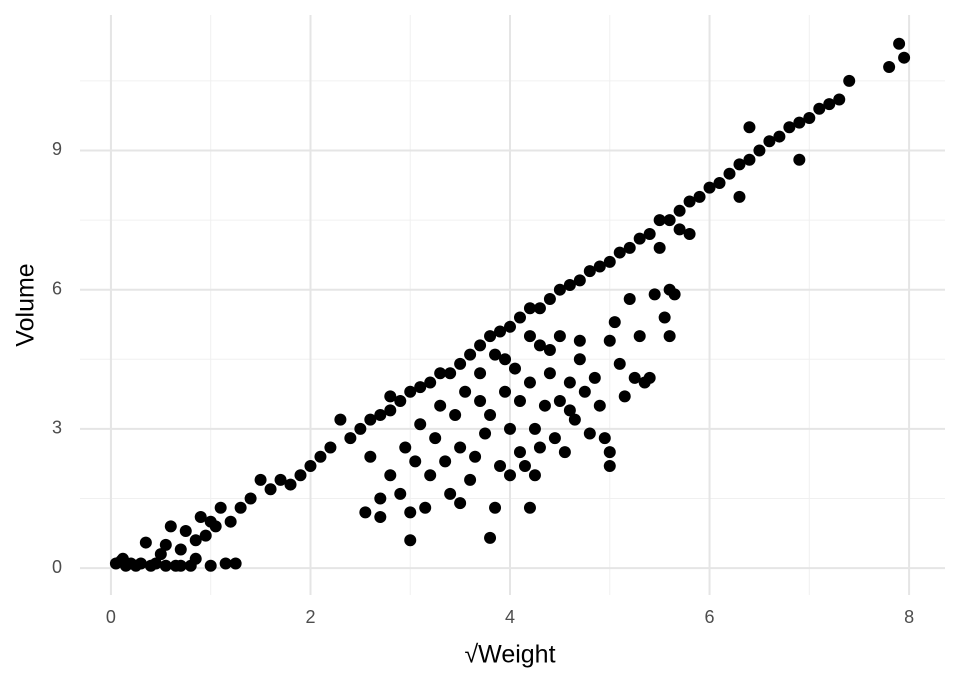  I want to click on y-axis-title: Volume, so click(26, 304).